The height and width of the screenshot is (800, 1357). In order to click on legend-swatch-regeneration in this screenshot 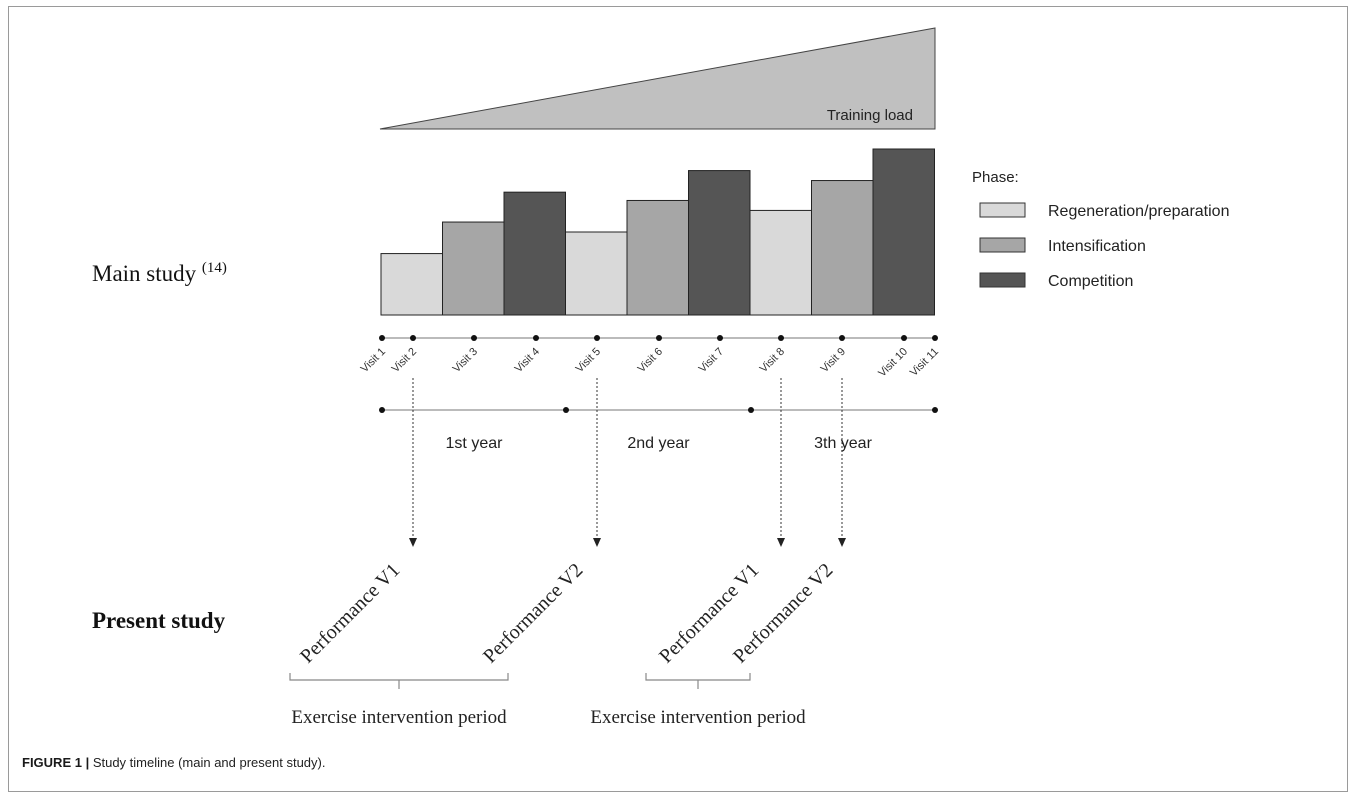, I will do `click(1002, 210)`.